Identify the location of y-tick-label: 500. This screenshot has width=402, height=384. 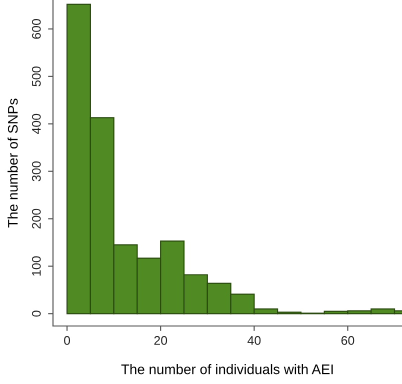
(36, 76).